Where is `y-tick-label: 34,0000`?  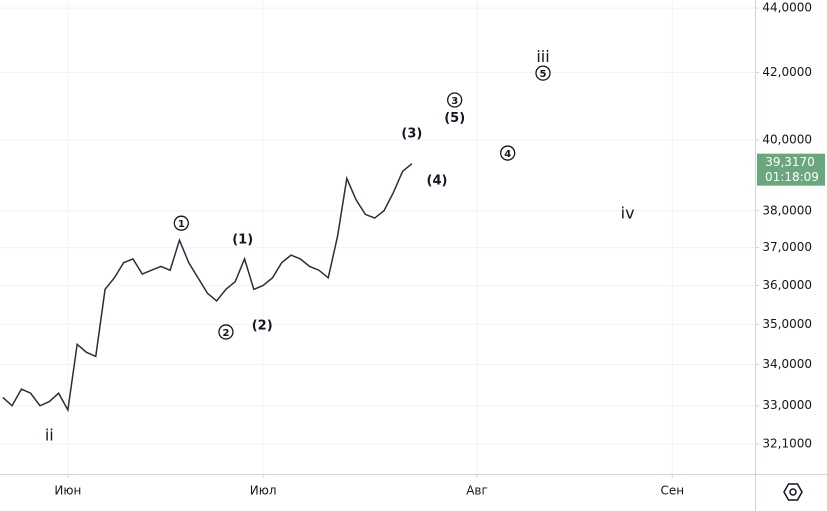 y-tick-label: 34,0000 is located at coordinates (787, 364).